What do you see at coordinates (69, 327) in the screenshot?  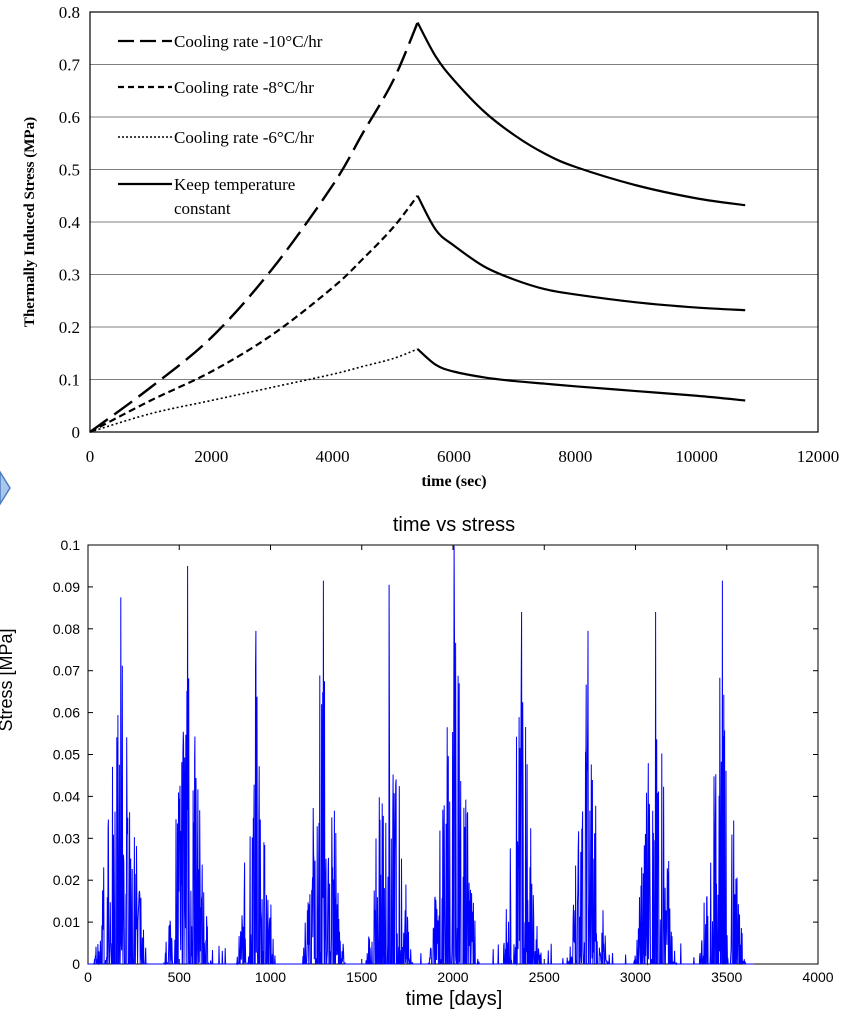 I see `chart1-y-tick-label: 0.2` at bounding box center [69, 327].